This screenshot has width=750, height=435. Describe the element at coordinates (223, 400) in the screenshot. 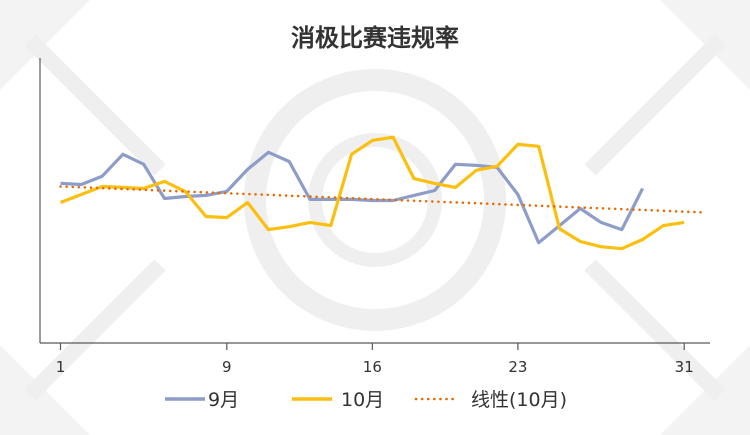

I see `legend-label: 9月` at that location.